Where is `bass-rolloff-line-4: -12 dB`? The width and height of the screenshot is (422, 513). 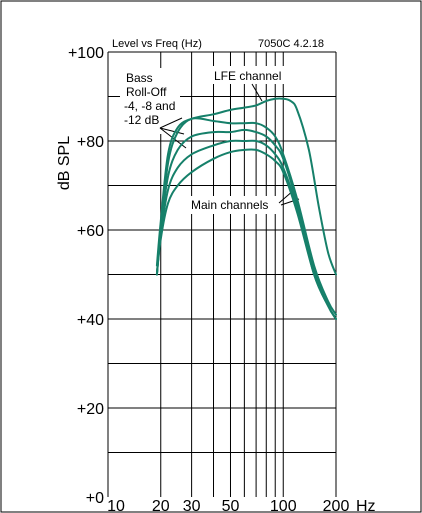
bass-rolloff-line-4: -12 dB is located at coordinates (141, 120).